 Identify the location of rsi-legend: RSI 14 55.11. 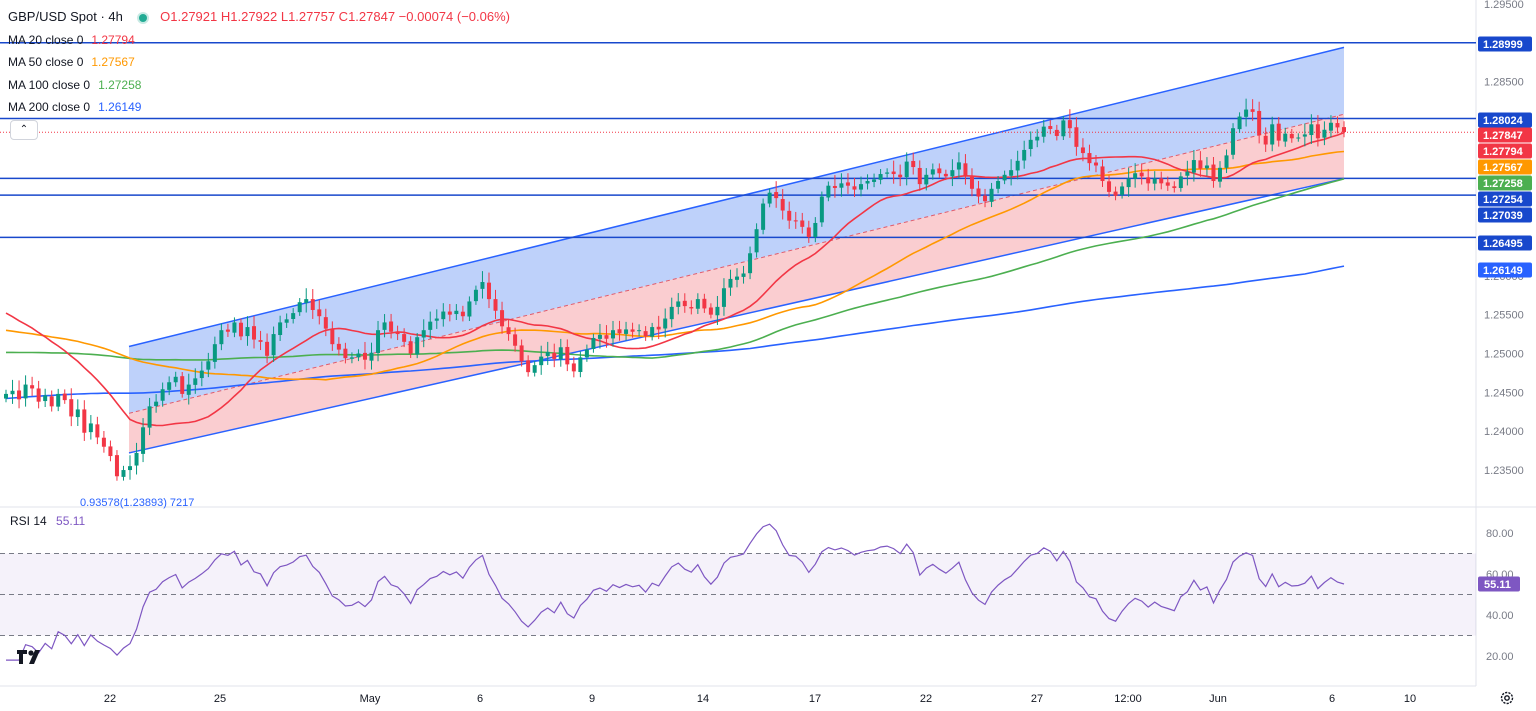
(47, 521).